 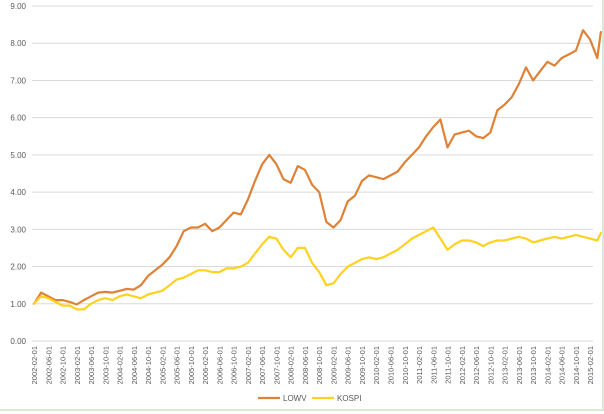 I want to click on y-tick-label: 1.00, so click(x=18, y=304).